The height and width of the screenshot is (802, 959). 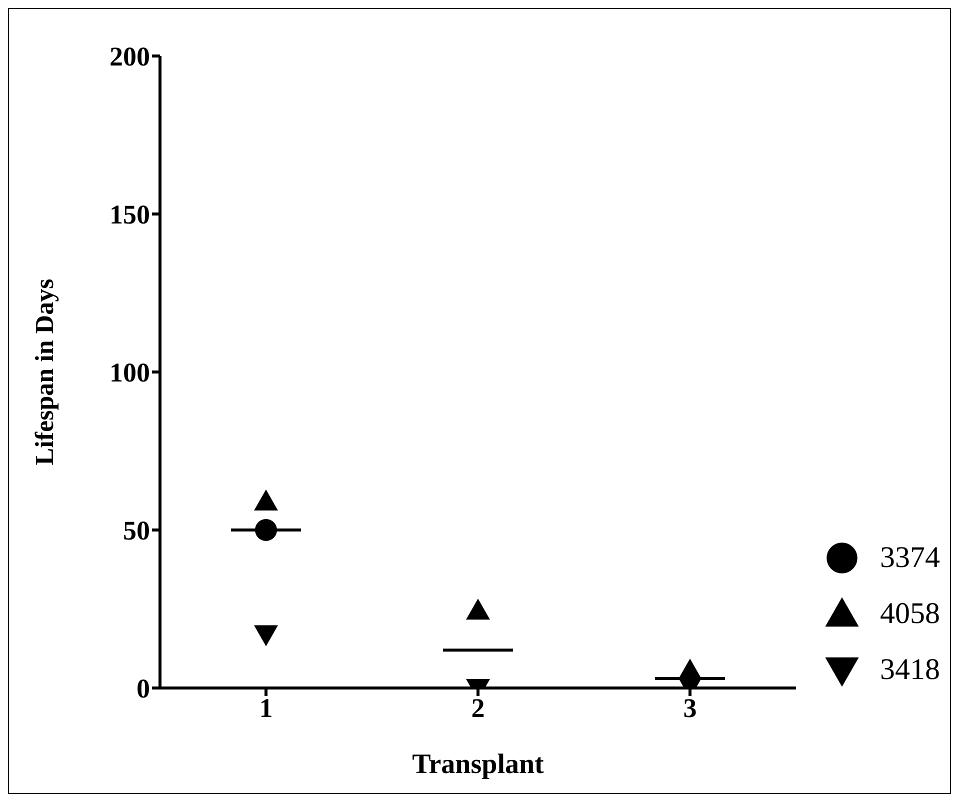 What do you see at coordinates (130, 57) in the screenshot?
I see `y-tick-label: 200` at bounding box center [130, 57].